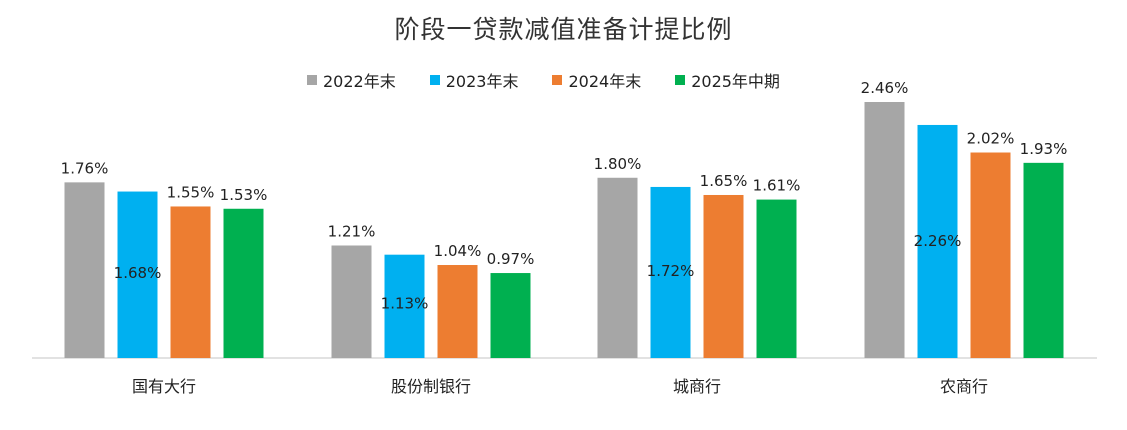 The height and width of the screenshot is (430, 1127). I want to click on data-label: 2.26%, so click(938, 241).